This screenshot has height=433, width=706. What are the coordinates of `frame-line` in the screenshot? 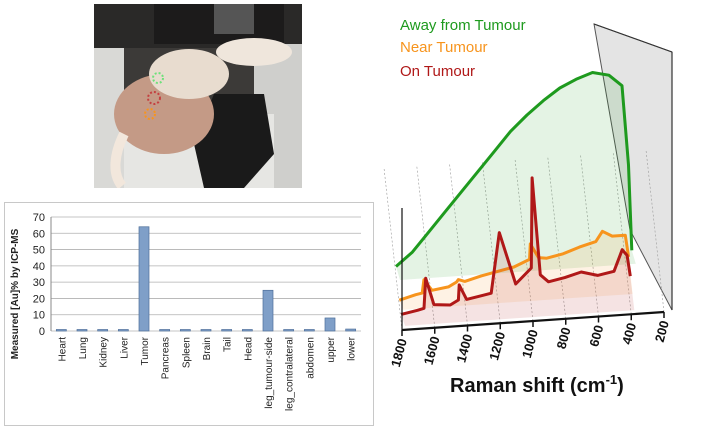 It's located at (633, 38).